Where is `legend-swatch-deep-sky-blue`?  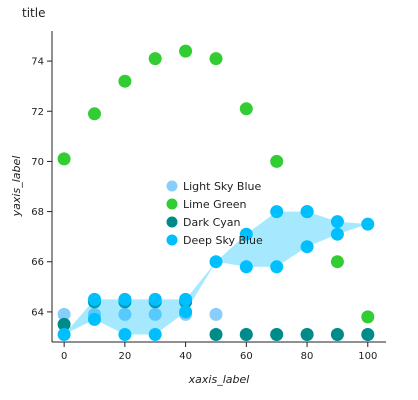
legend-swatch-deep-sky-blue is located at coordinates (172, 240).